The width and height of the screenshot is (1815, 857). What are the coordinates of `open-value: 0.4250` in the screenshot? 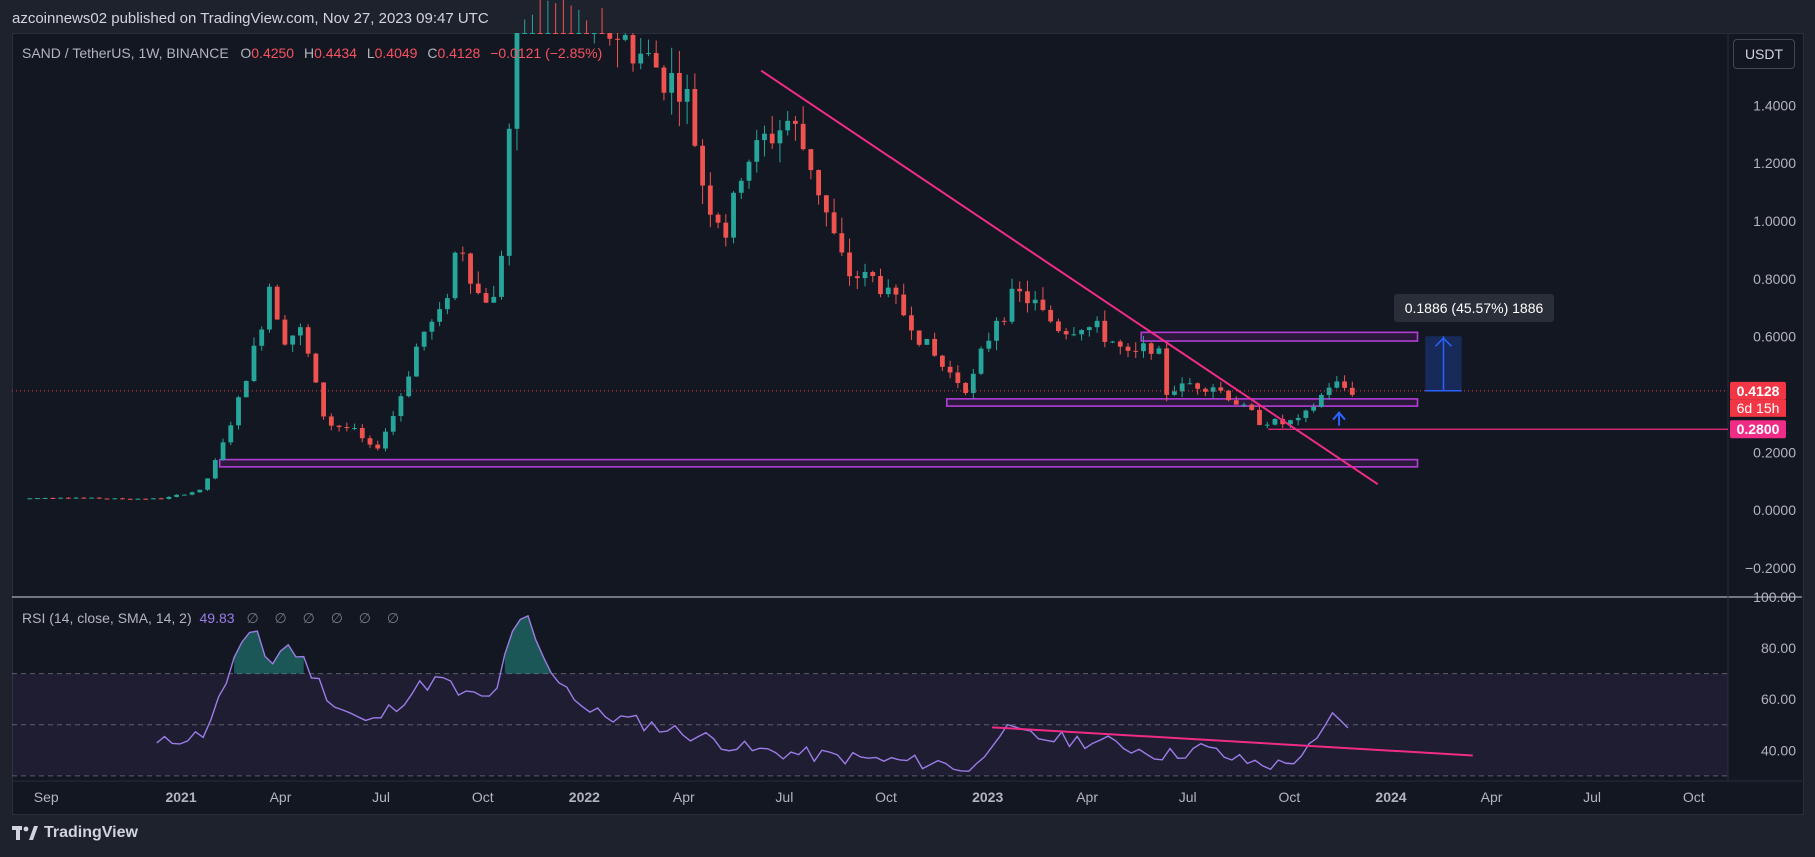 It's located at (273, 53).